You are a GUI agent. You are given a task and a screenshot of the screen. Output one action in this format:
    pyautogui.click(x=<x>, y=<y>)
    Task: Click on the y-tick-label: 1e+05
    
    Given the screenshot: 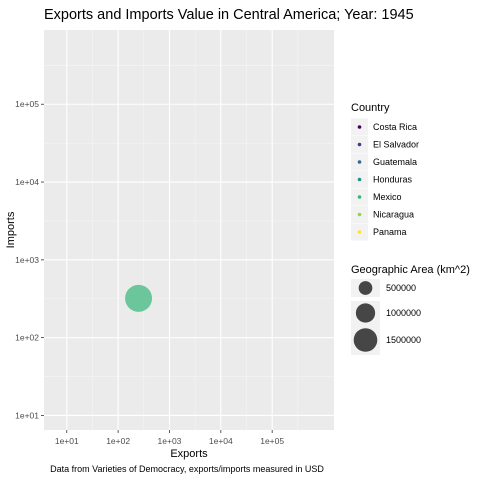 What is the action you would take?
    pyautogui.click(x=27, y=104)
    